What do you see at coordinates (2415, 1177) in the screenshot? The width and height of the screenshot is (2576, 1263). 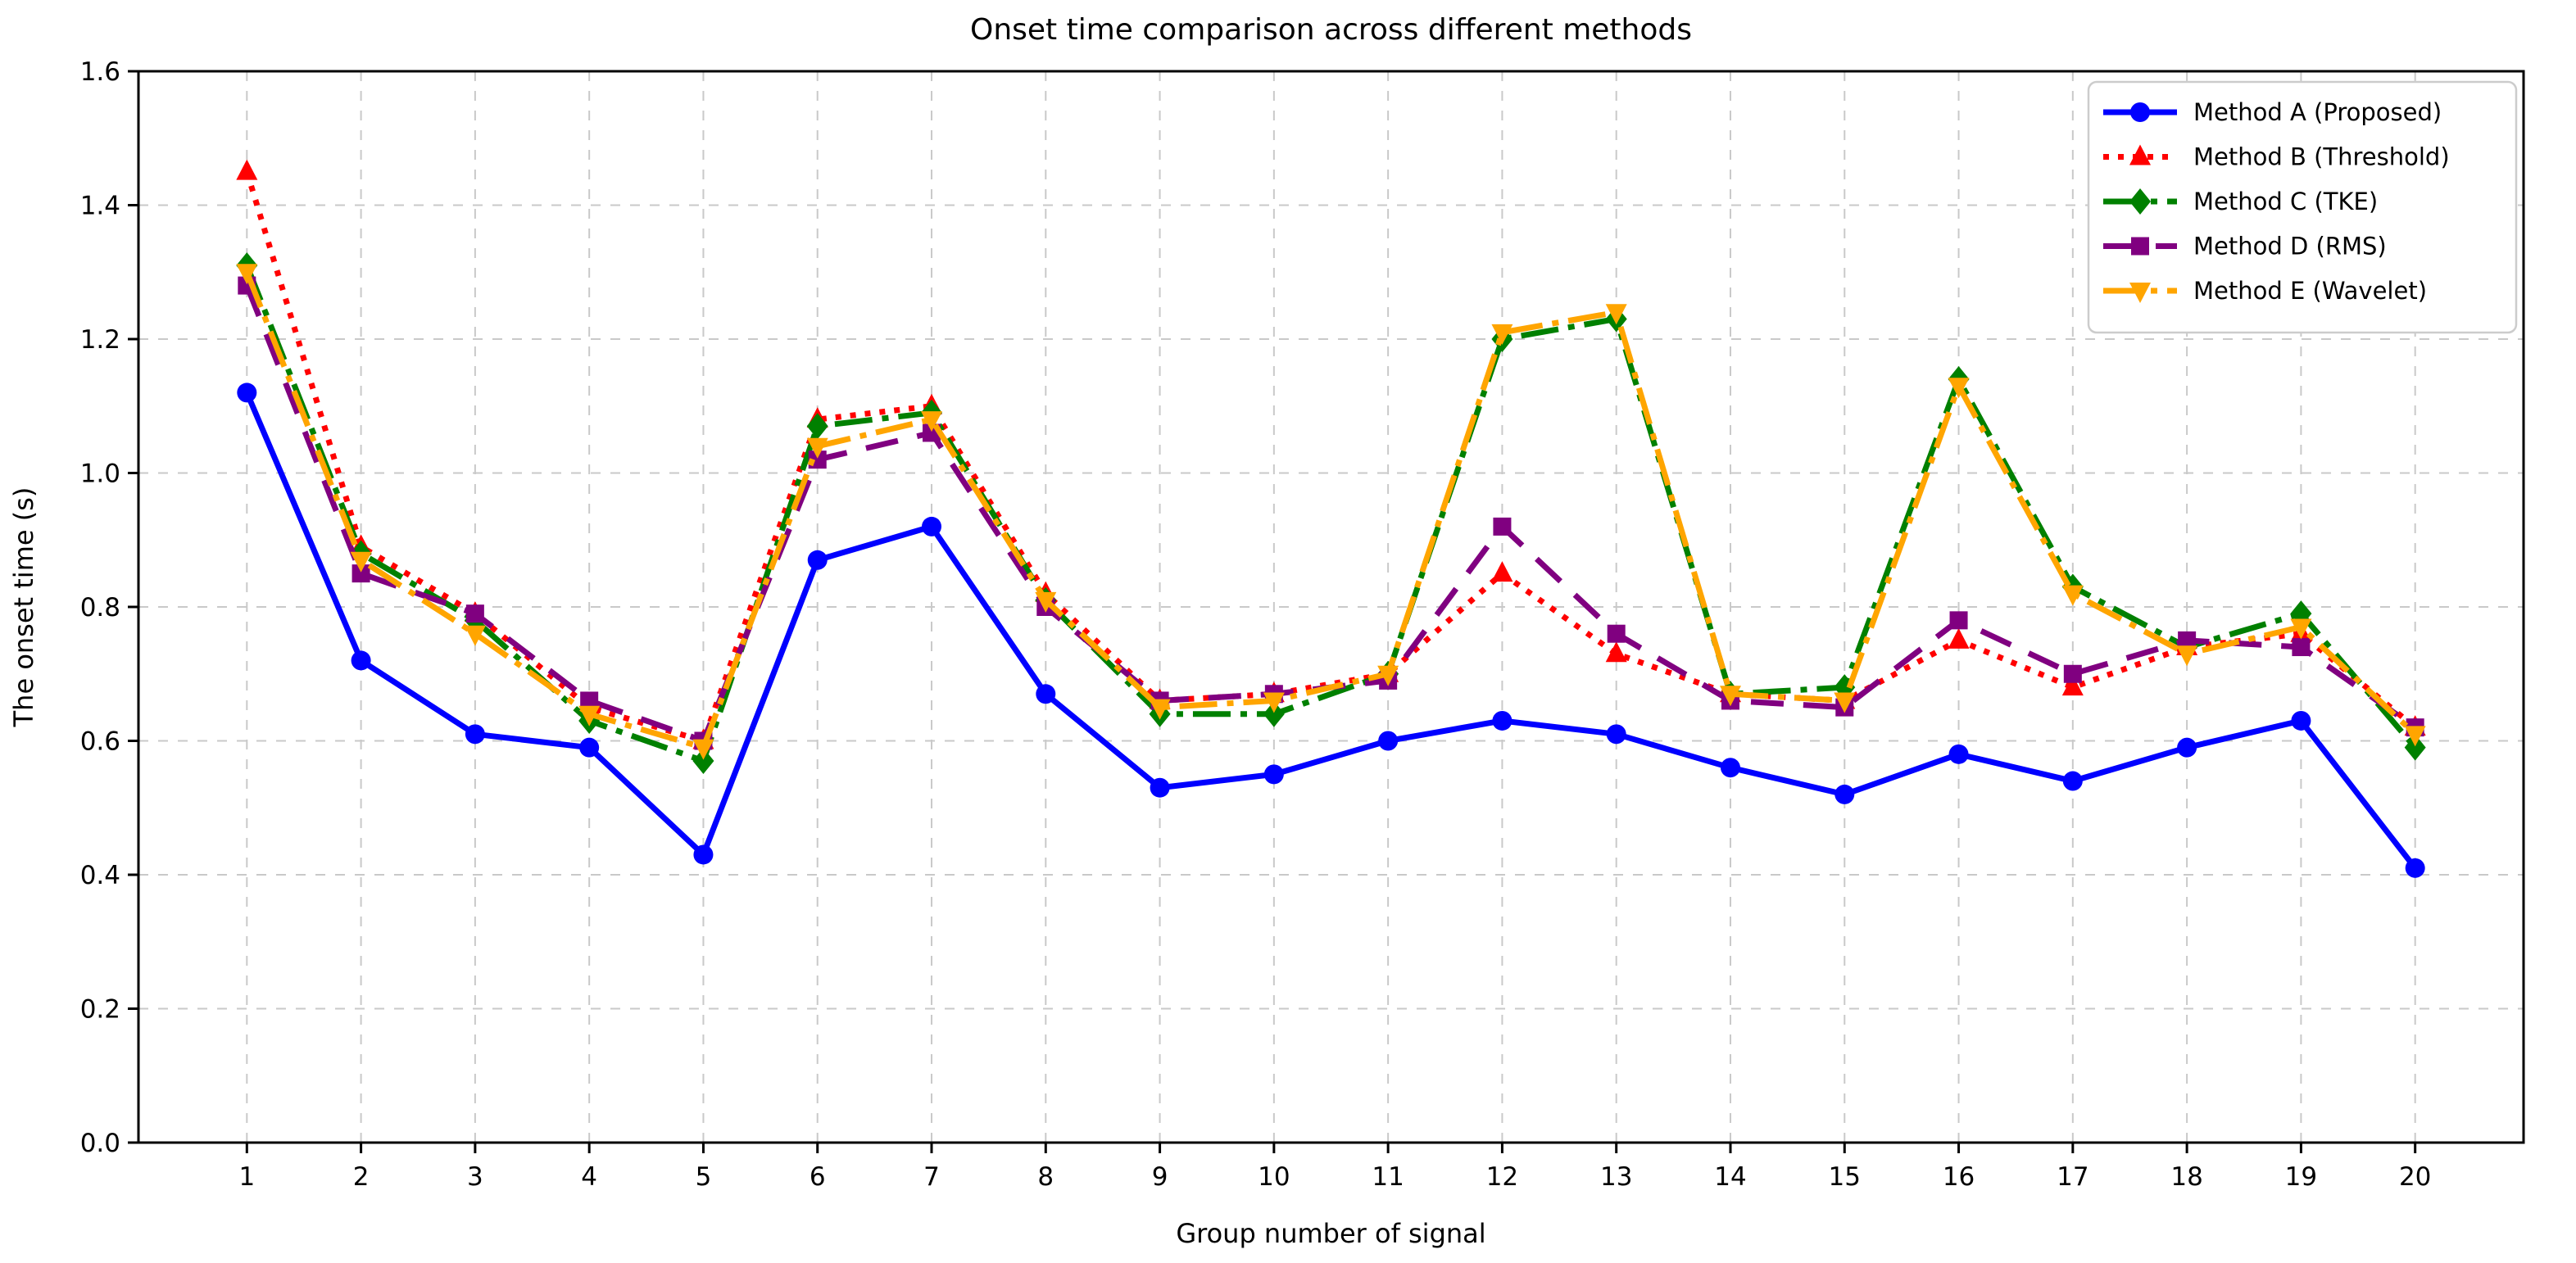 I see `x-tick-label: 20` at bounding box center [2415, 1177].